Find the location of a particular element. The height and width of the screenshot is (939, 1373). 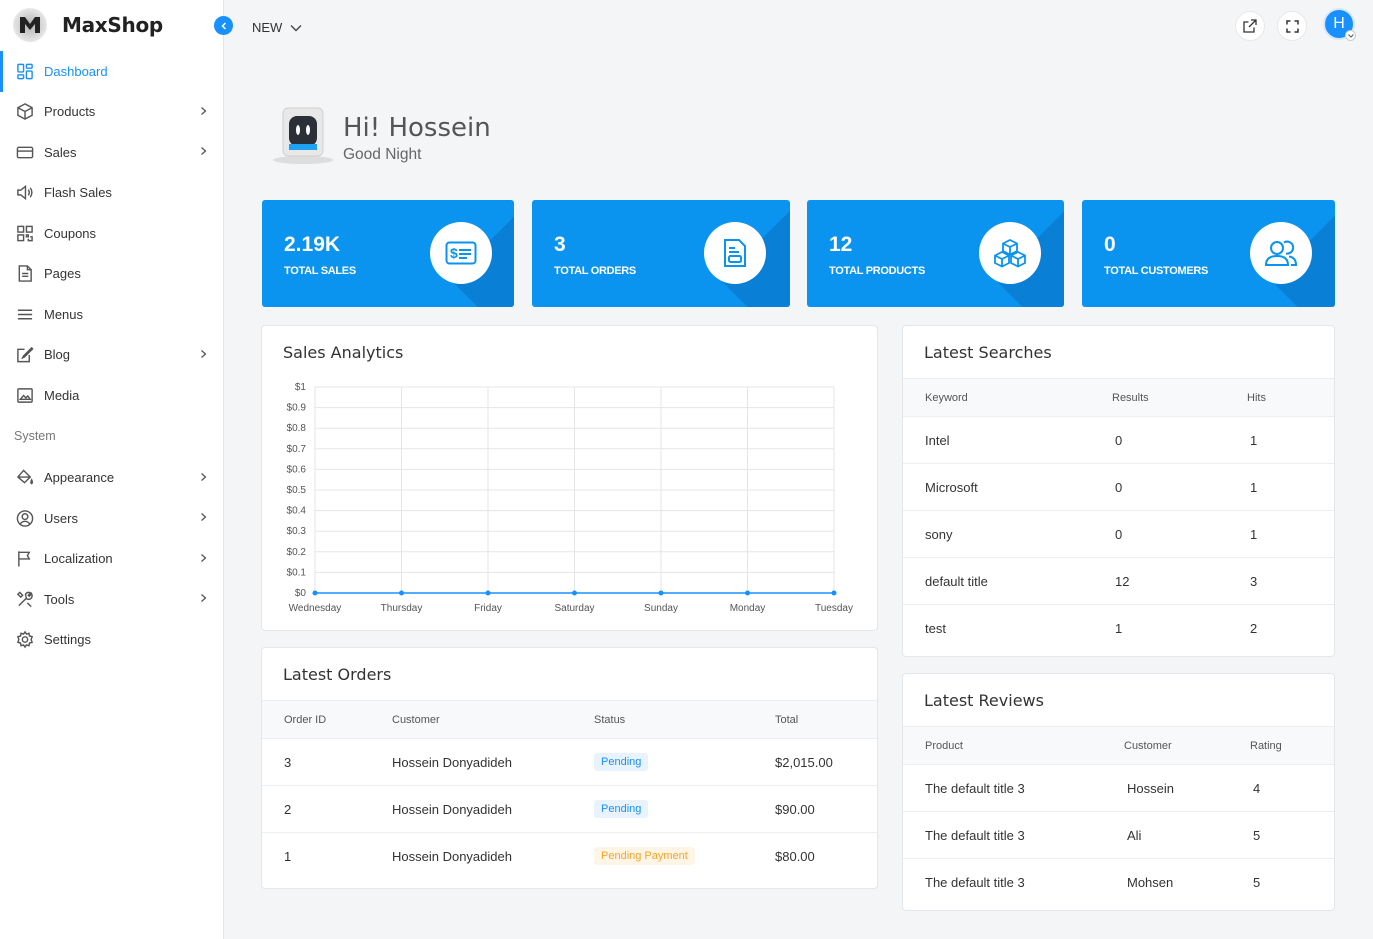

sidebar-item-flash-sales: Flash Sales is located at coordinates (111, 193).